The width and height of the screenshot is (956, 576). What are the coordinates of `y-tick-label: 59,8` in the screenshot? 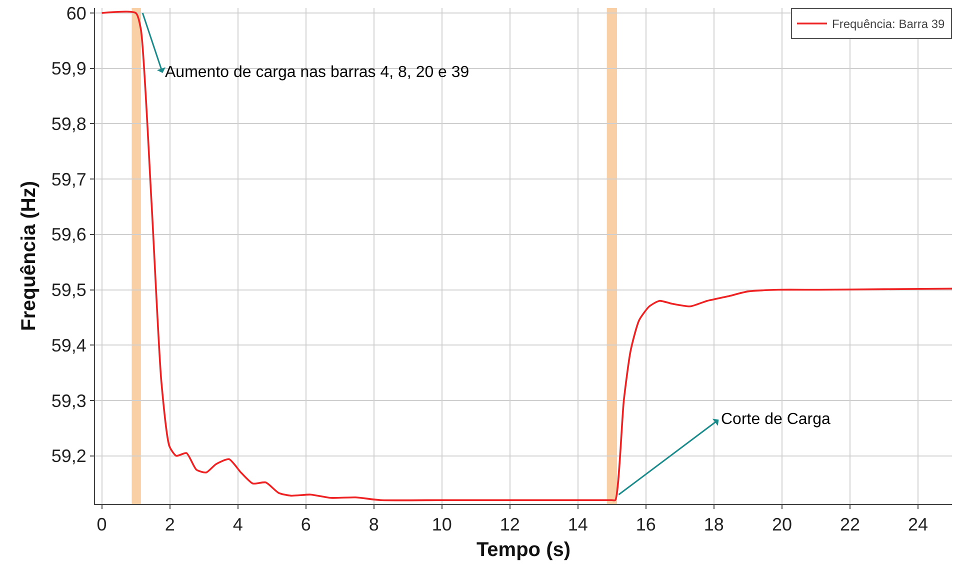 It's located at (68, 124).